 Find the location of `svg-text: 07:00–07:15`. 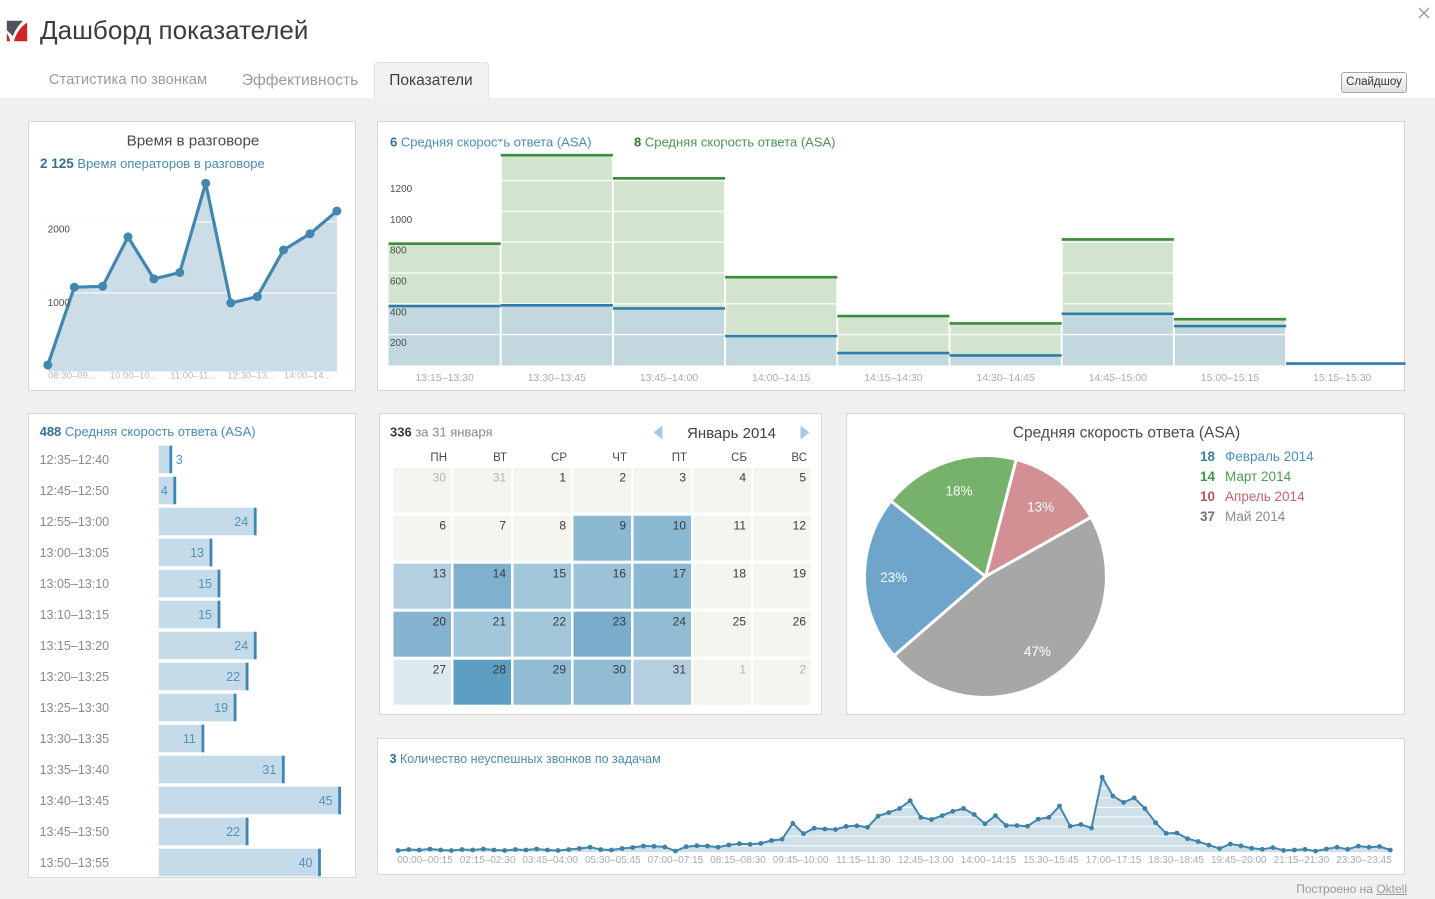

svg-text: 07:00–07:15 is located at coordinates (676, 860).